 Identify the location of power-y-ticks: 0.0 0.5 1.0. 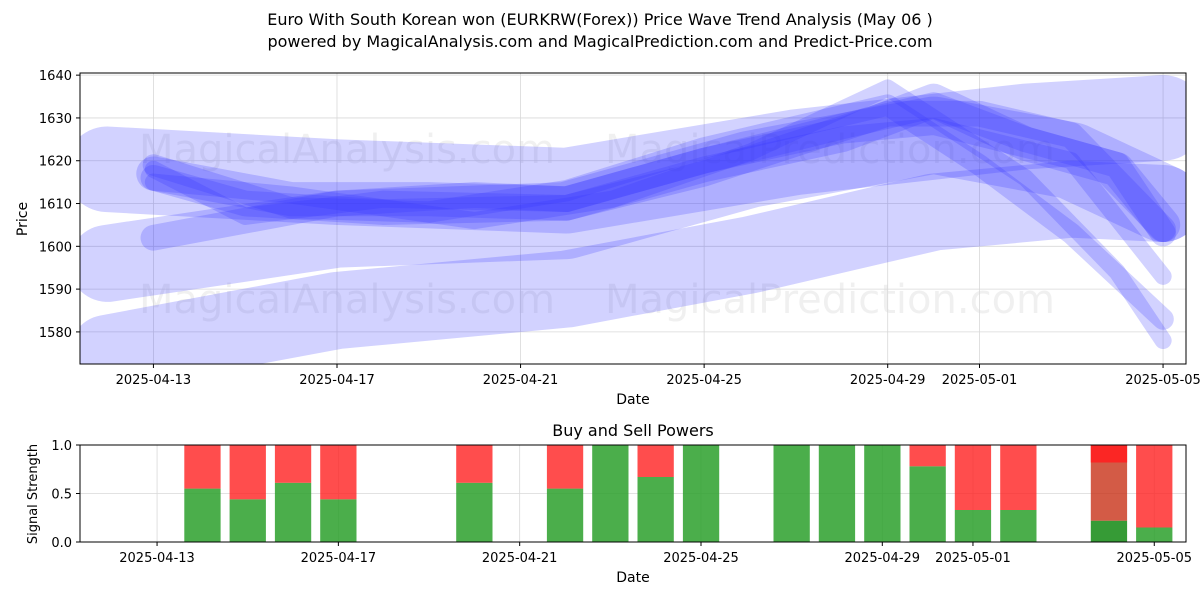
(65, 495).